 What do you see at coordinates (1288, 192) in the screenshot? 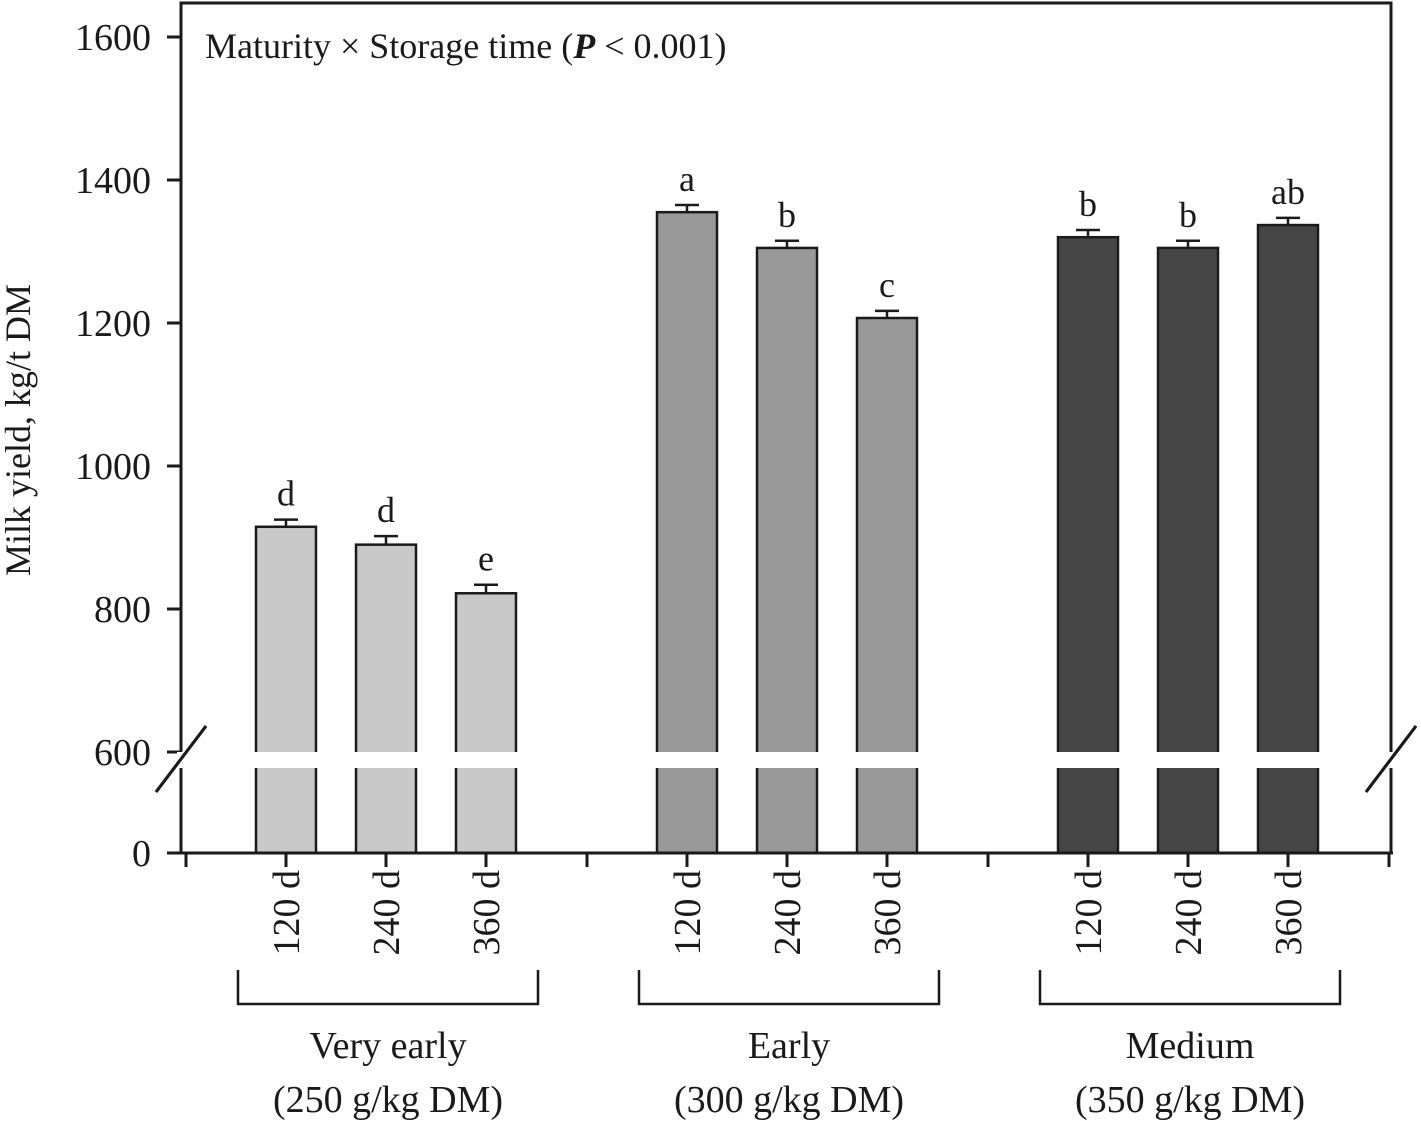
I see `significance-label: ab` at bounding box center [1288, 192].